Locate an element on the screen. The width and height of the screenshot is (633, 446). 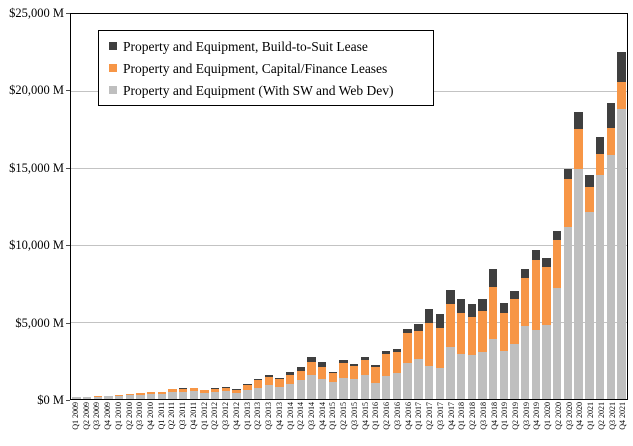
x-tick-cell: Q3 2016 is located at coordinates (397, 424).